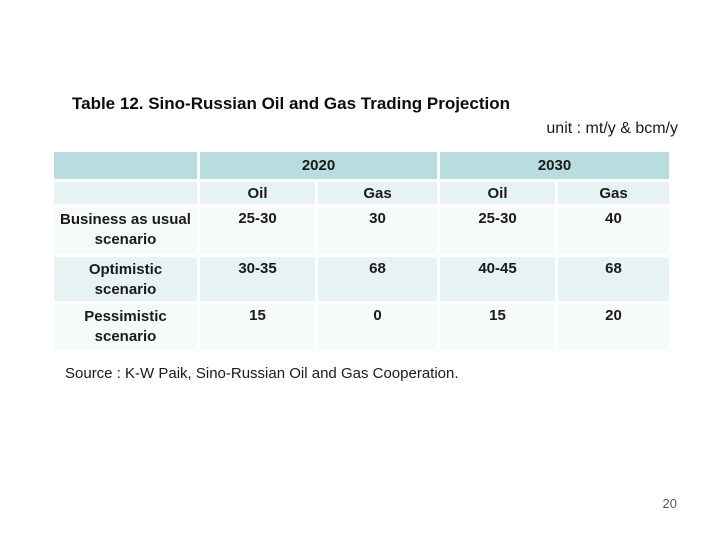 The width and height of the screenshot is (720, 540). I want to click on value-cell: 0, so click(377, 327).